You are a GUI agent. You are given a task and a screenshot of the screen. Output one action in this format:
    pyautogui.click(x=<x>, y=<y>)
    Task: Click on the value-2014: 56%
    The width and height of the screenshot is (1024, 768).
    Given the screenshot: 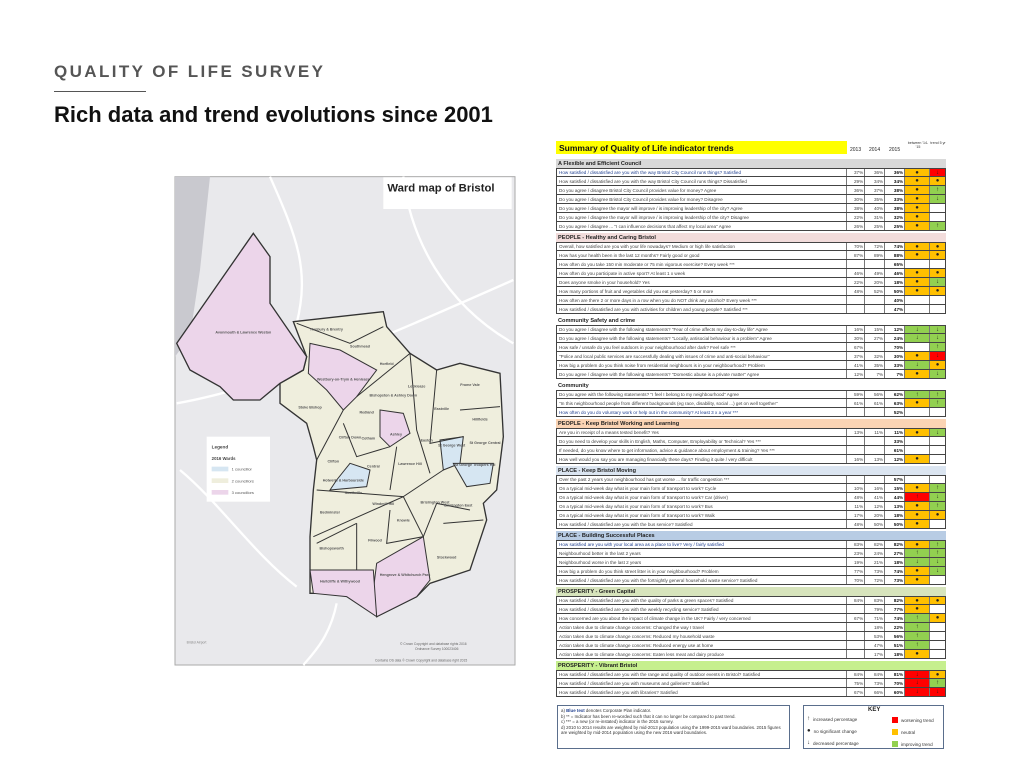 What is the action you would take?
    pyautogui.click(x=875, y=394)
    